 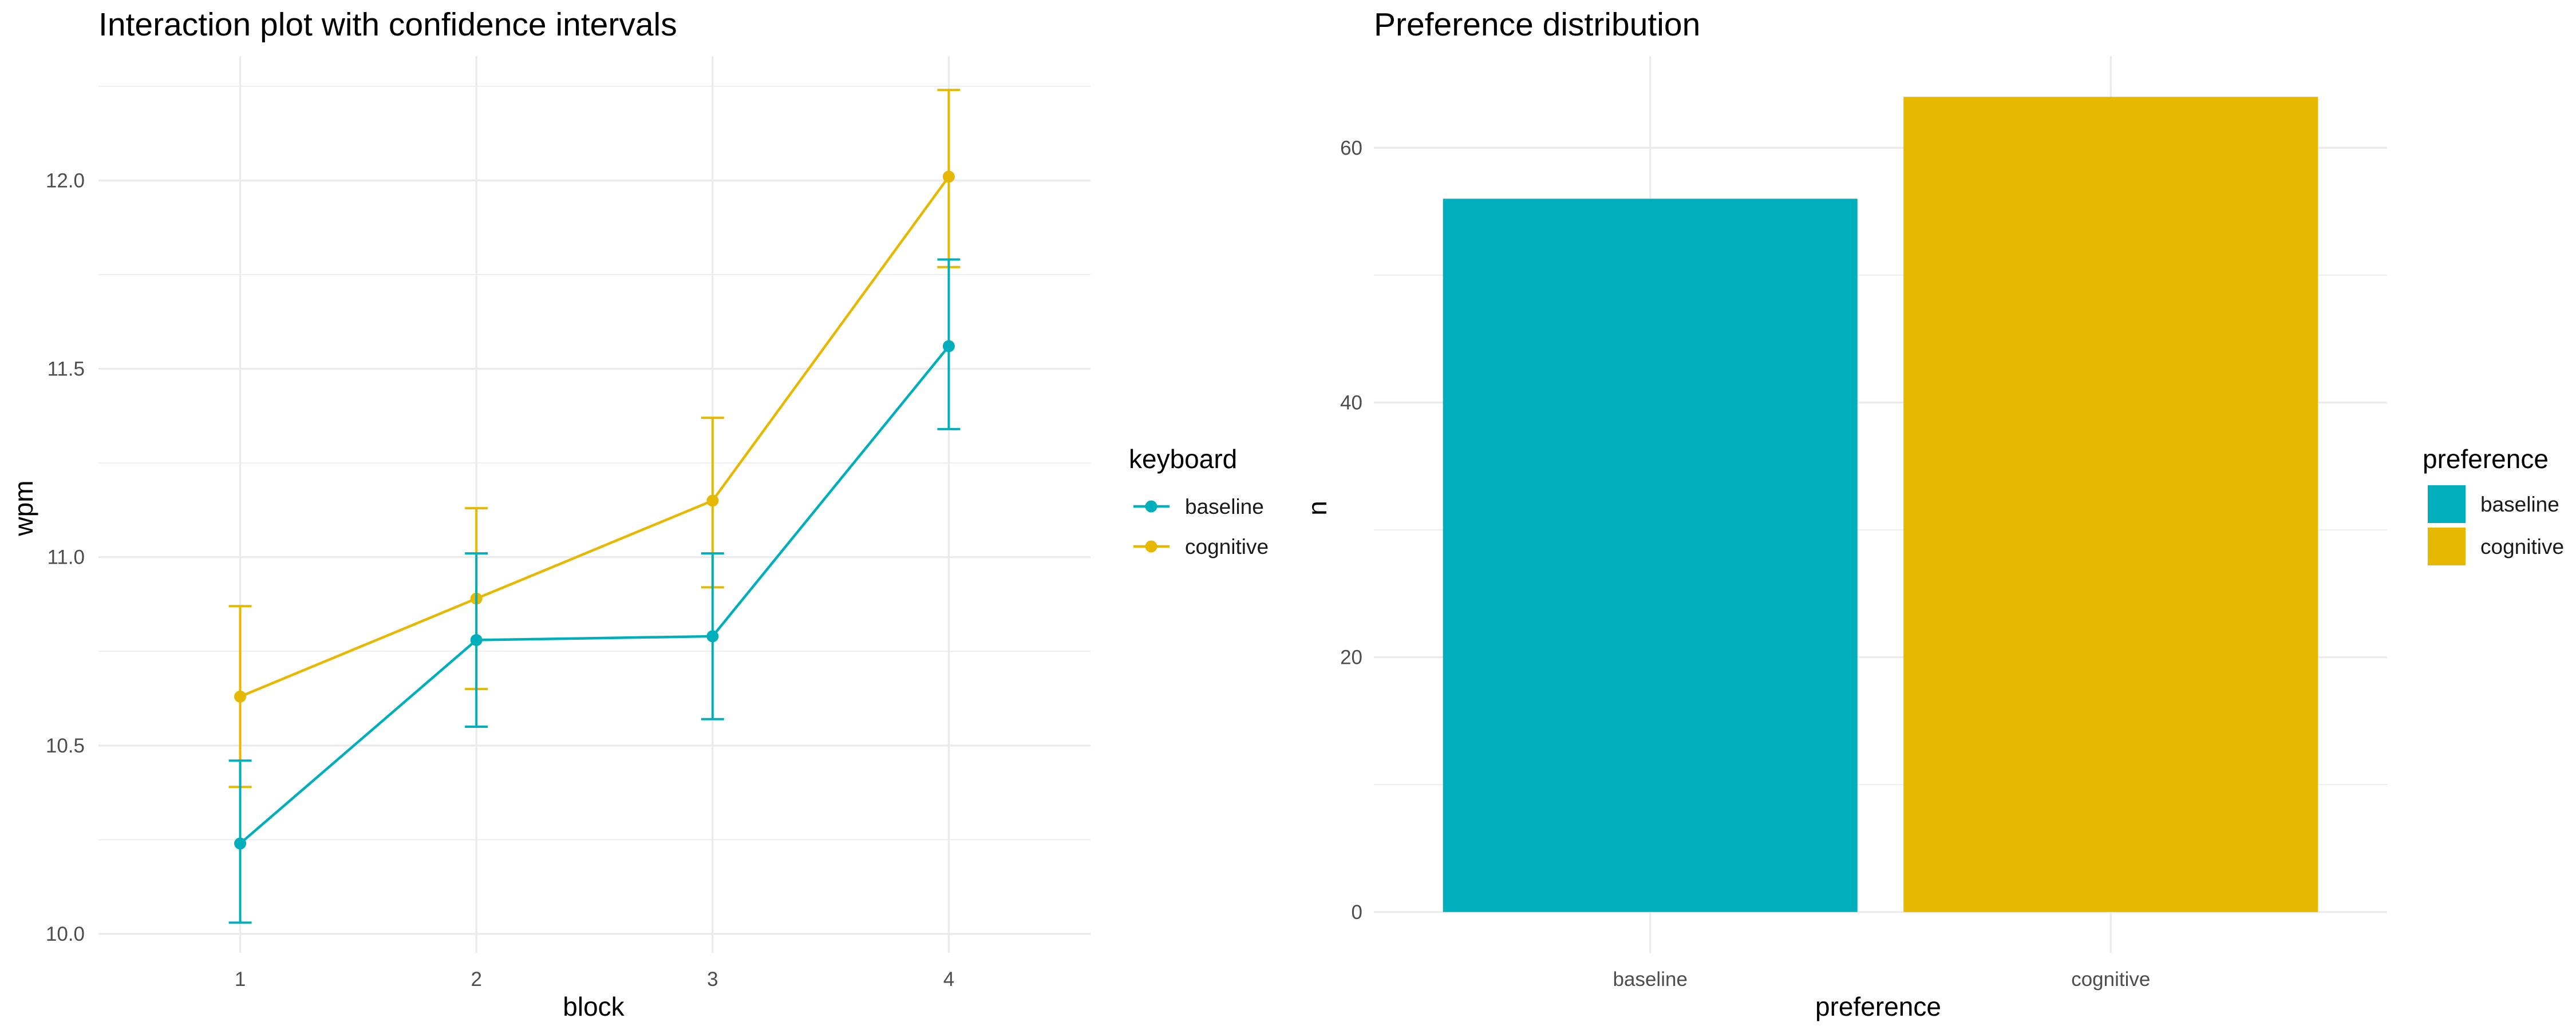 What do you see at coordinates (948, 979) in the screenshot?
I see `x-tick-label: 4` at bounding box center [948, 979].